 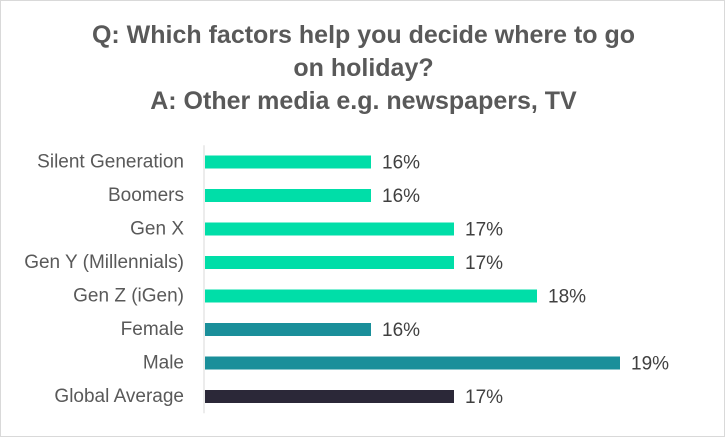 I want to click on category-label: Gen Z (iGen), so click(x=128, y=296).